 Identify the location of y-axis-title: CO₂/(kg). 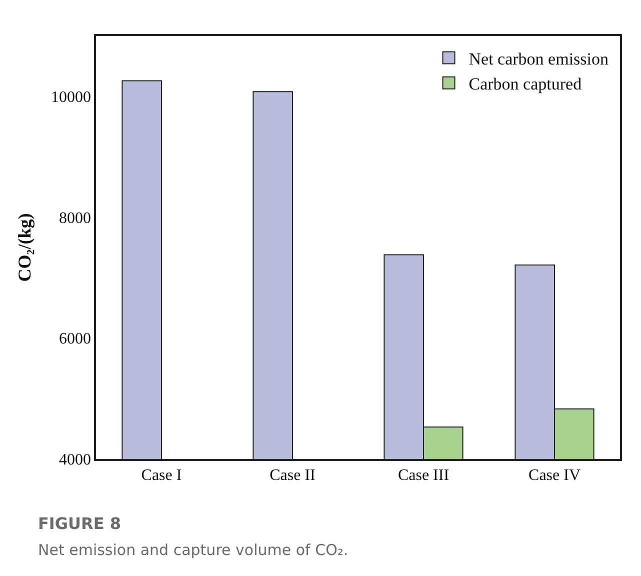
(24, 247).